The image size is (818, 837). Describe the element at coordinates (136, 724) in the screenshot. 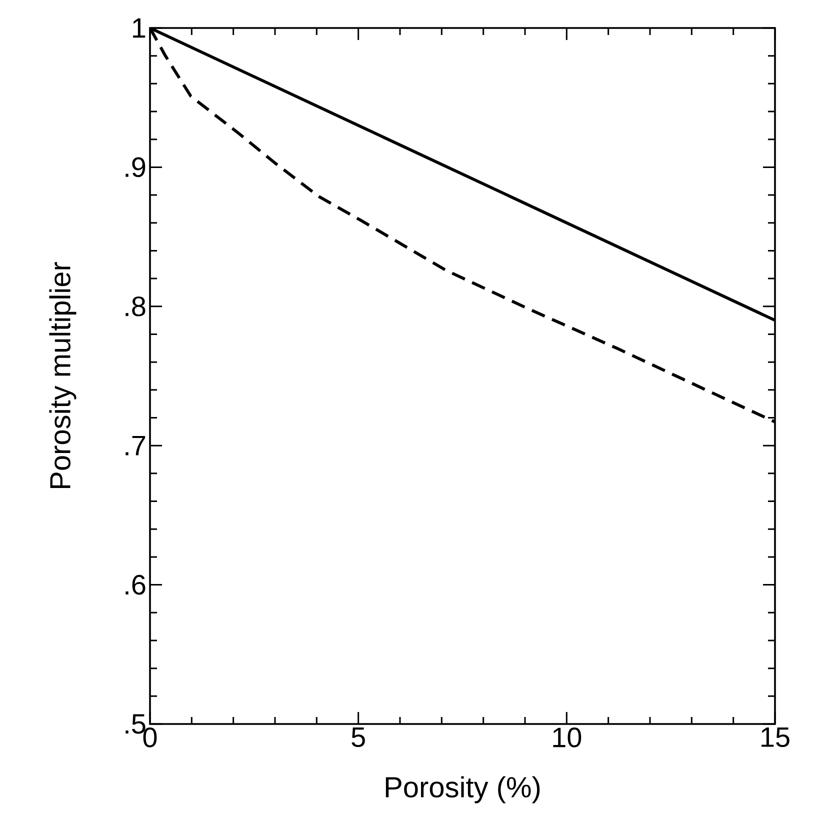

I see `y-tick-label: .5` at that location.